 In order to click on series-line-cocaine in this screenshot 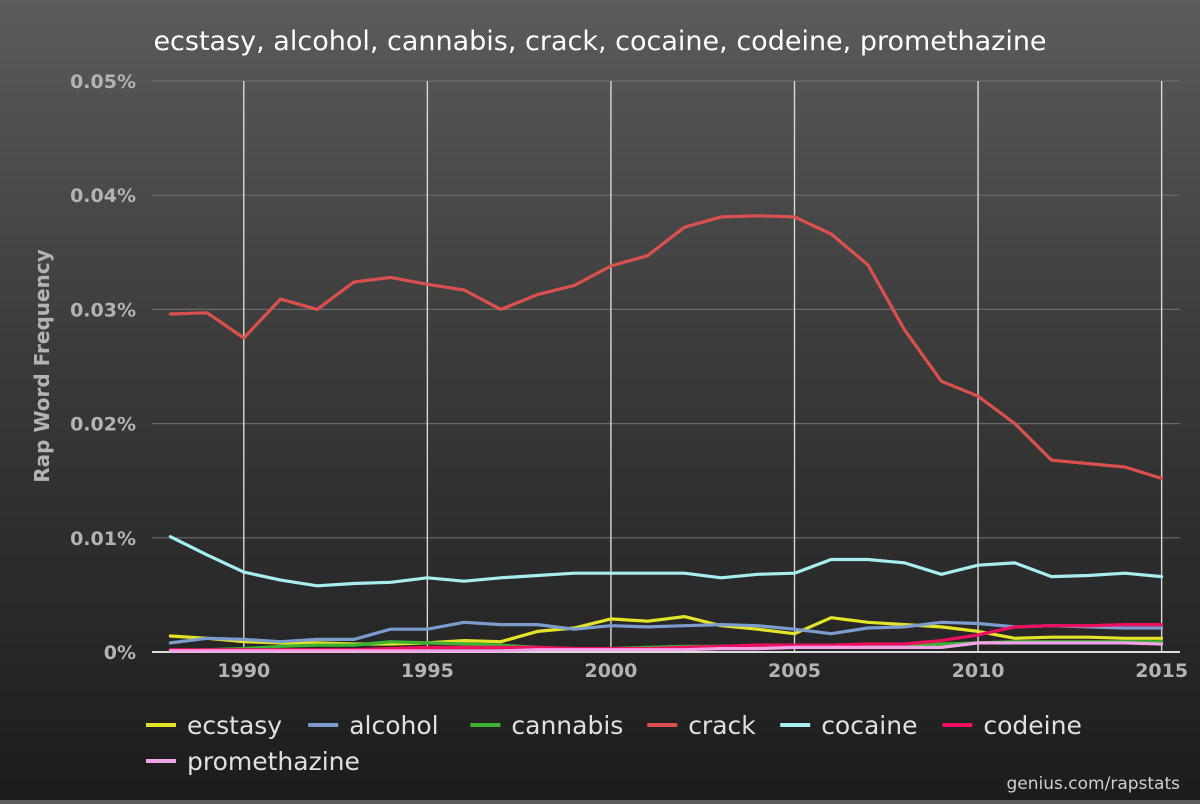, I will do `click(666, 561)`.